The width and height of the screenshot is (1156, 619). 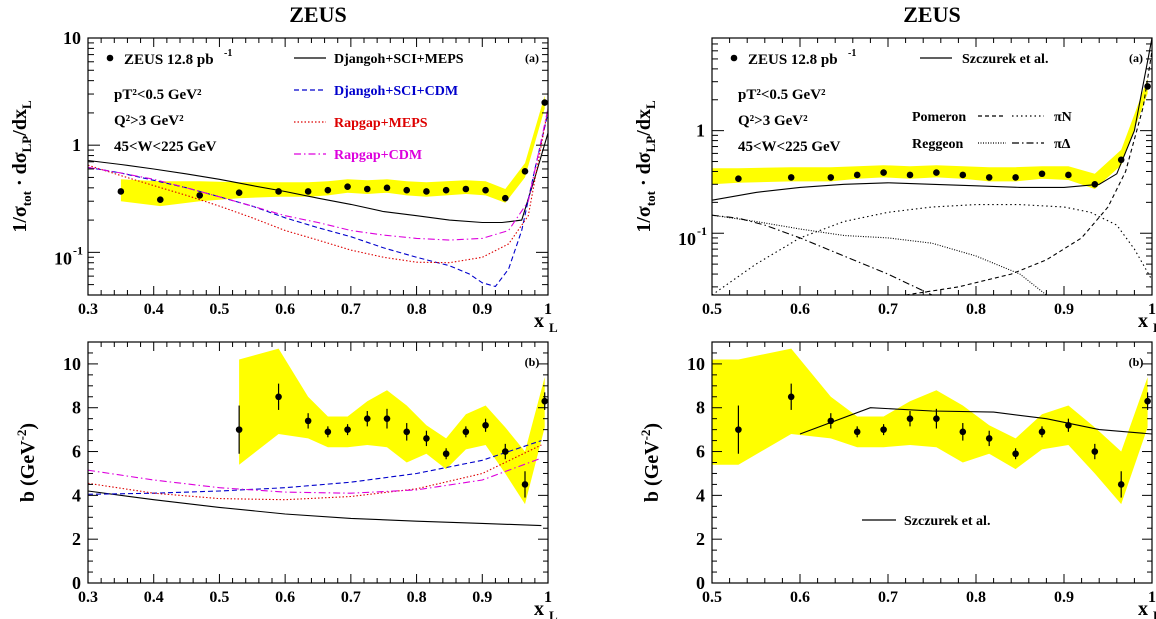 I want to click on y-axis-label-part: /dx, so click(x=20, y=123).